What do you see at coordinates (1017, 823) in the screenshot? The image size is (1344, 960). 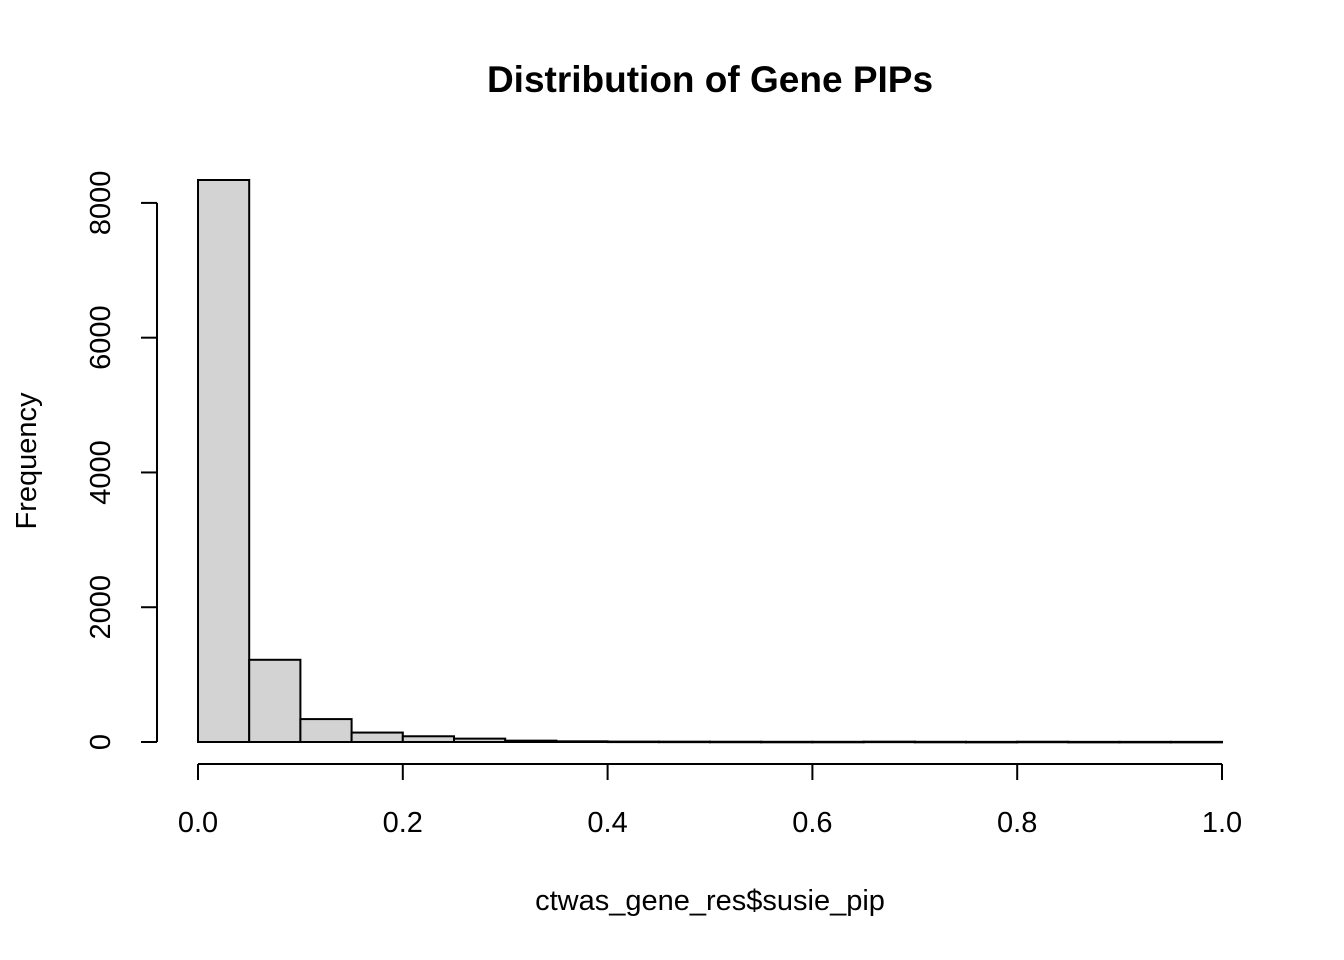 I see `x-tick-label: 0.8` at bounding box center [1017, 823].